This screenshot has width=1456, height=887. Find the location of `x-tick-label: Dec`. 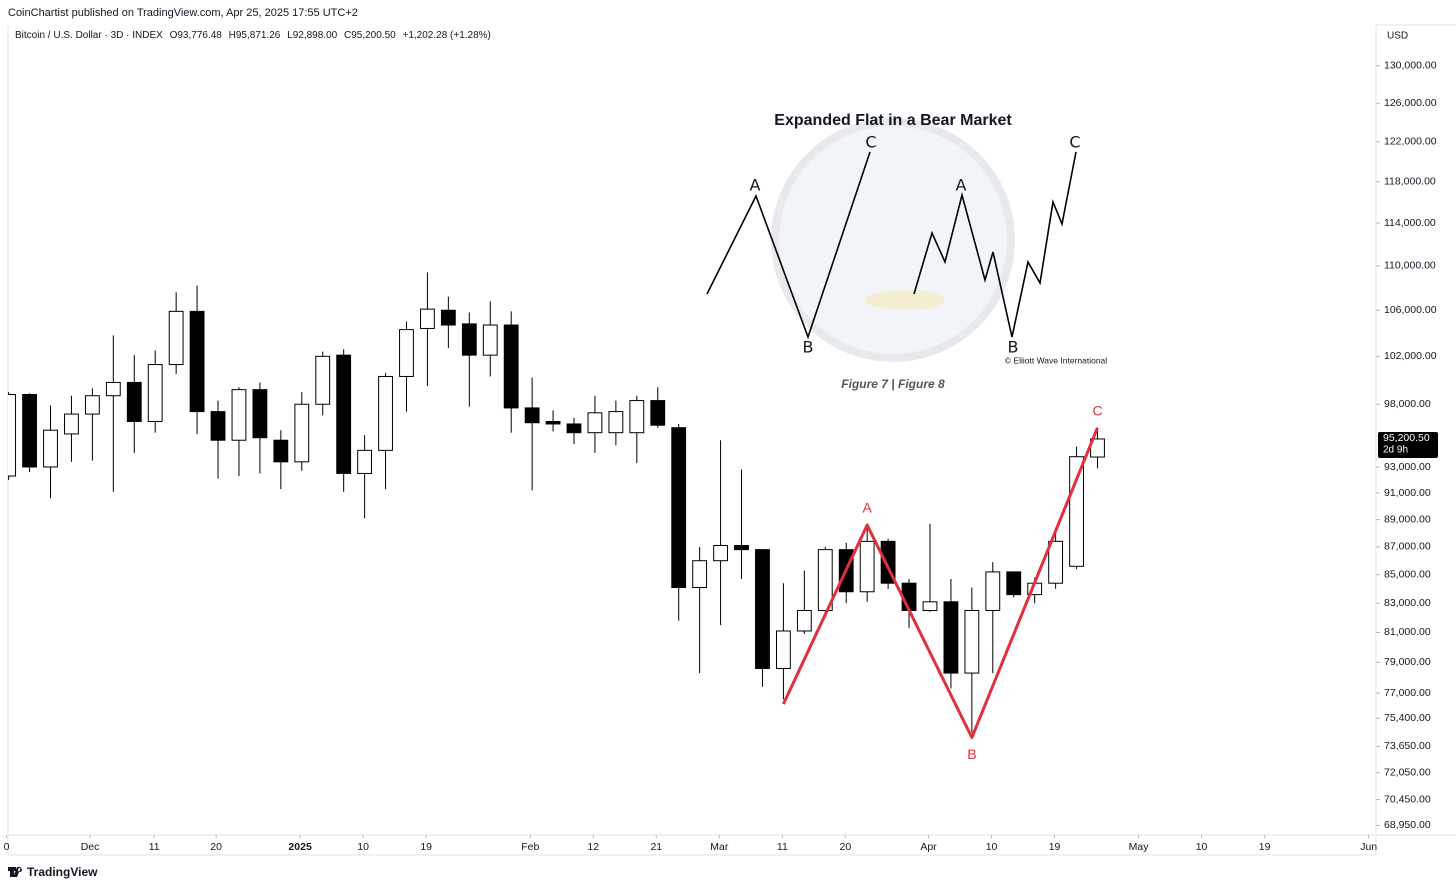

x-tick-label: Dec is located at coordinates (90, 847).